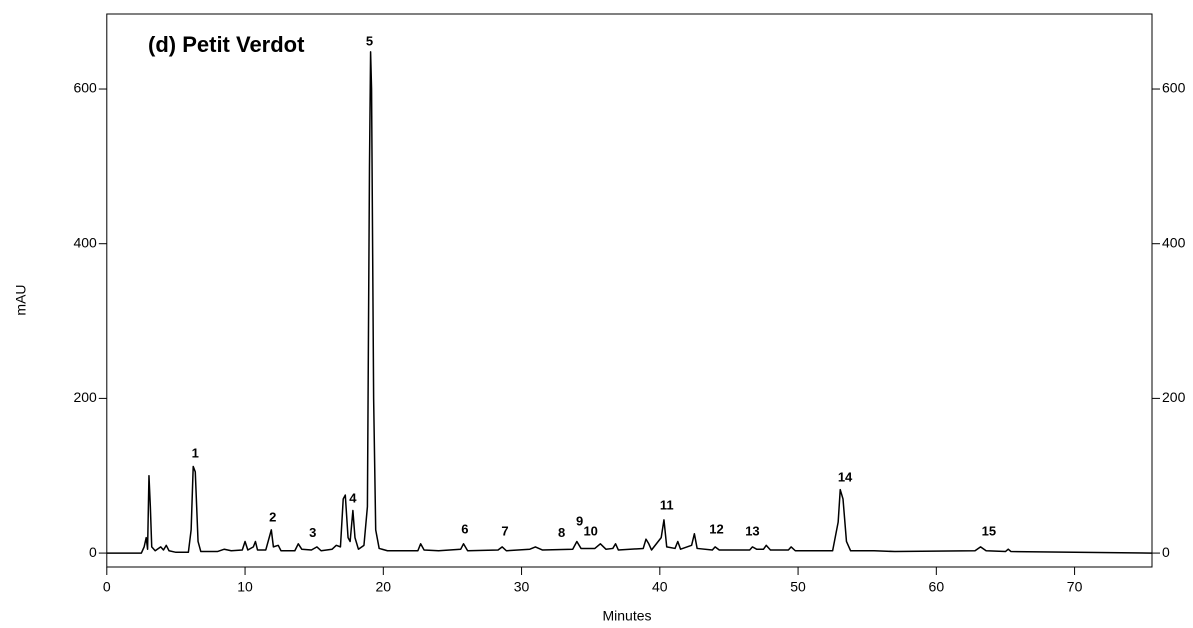  Describe the element at coordinates (937, 587) in the screenshot. I see `x-tick-label: 60` at that location.